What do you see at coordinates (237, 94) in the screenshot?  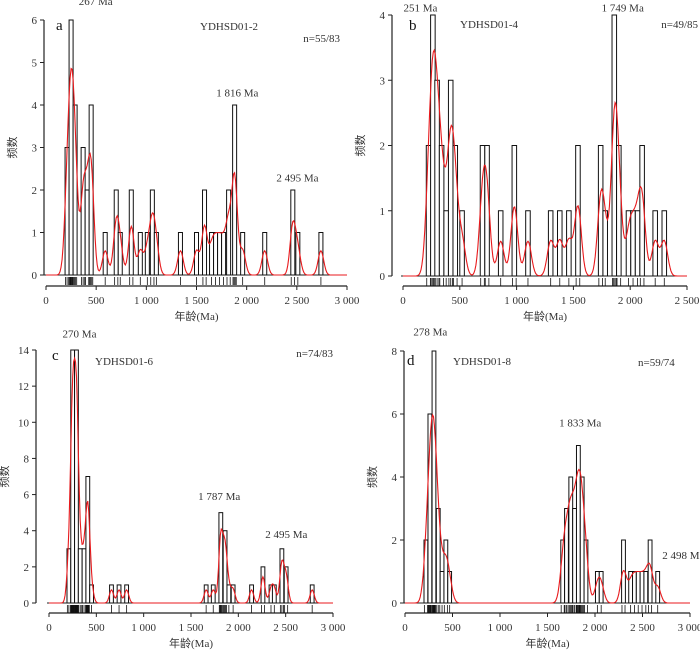 I see `peak-age-label: 1 816 Ma` at bounding box center [237, 94].